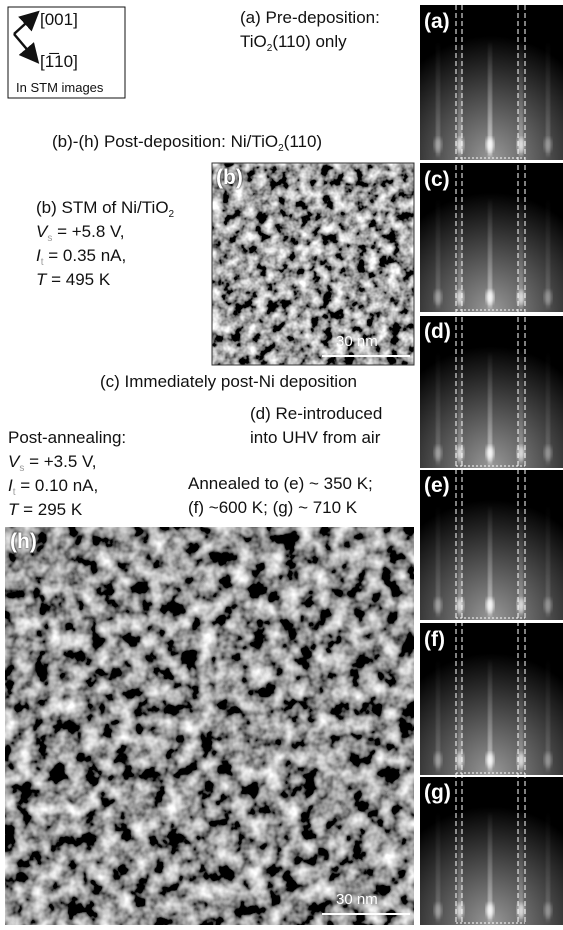  Describe the element at coordinates (357, 341) in the screenshot. I see `scale-label: 30 nm` at that location.